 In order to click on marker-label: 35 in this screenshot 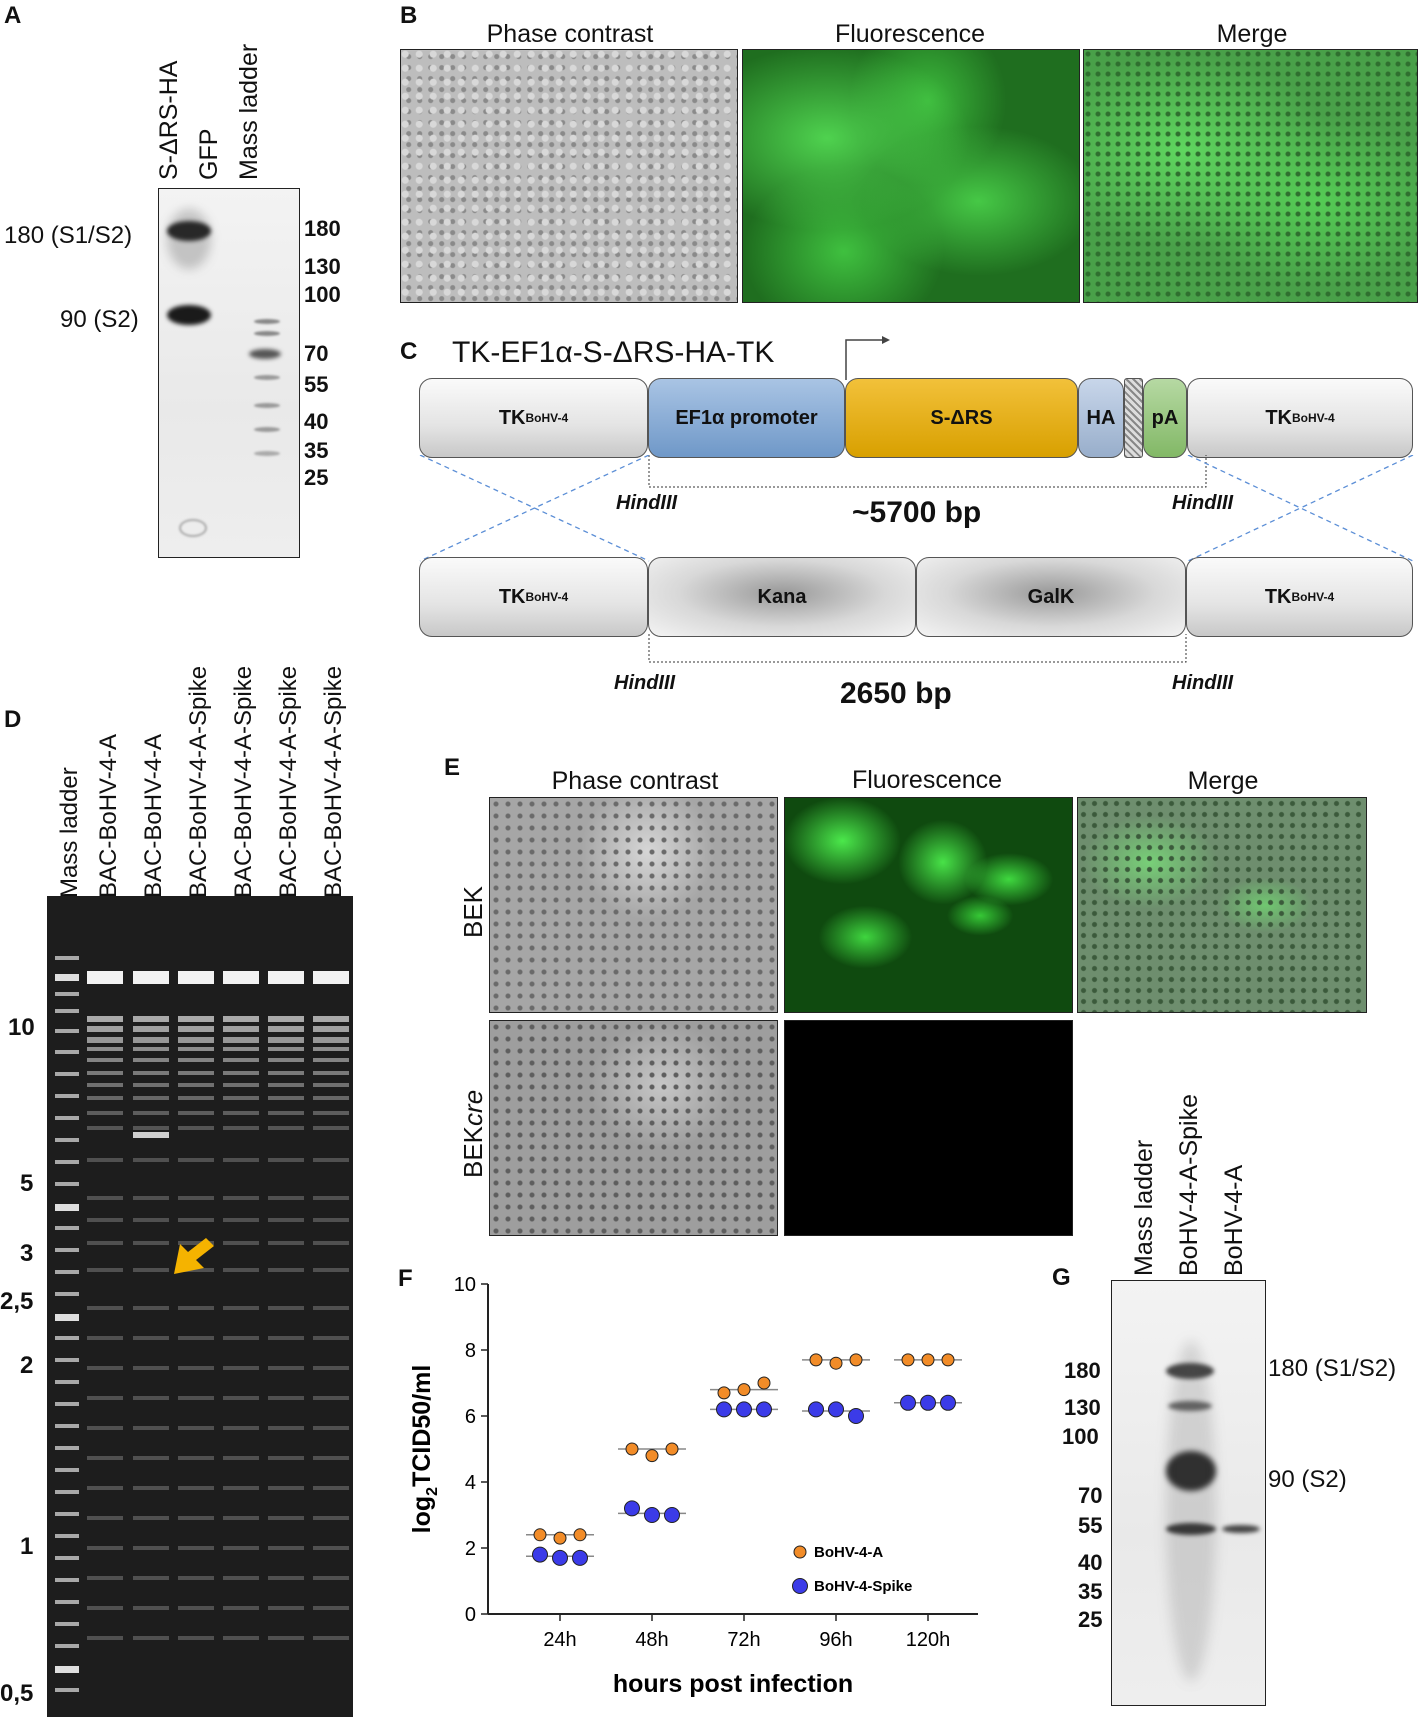, I will do `click(1090, 1591)`.